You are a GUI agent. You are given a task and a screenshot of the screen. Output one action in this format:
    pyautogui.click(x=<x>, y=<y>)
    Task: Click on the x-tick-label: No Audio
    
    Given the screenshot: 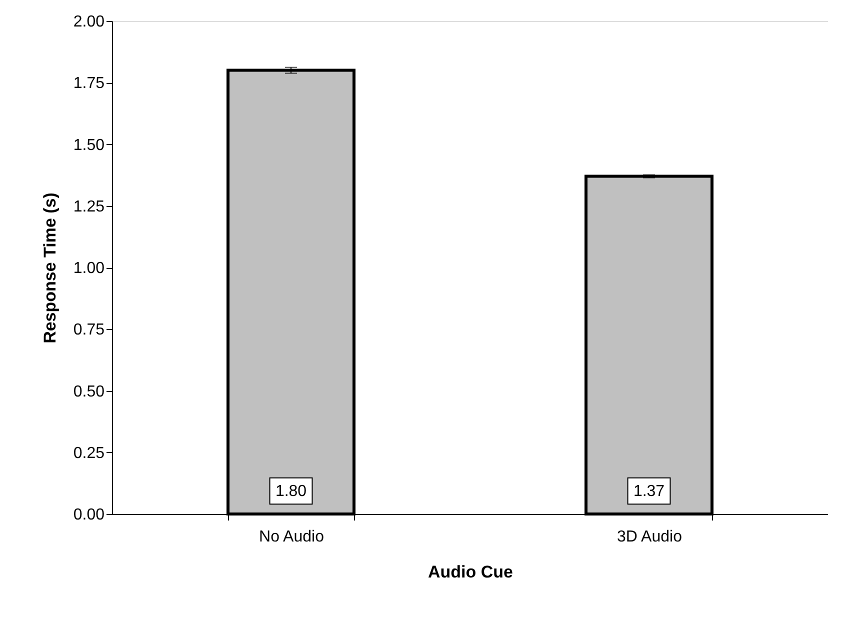 What is the action you would take?
    pyautogui.click(x=291, y=537)
    